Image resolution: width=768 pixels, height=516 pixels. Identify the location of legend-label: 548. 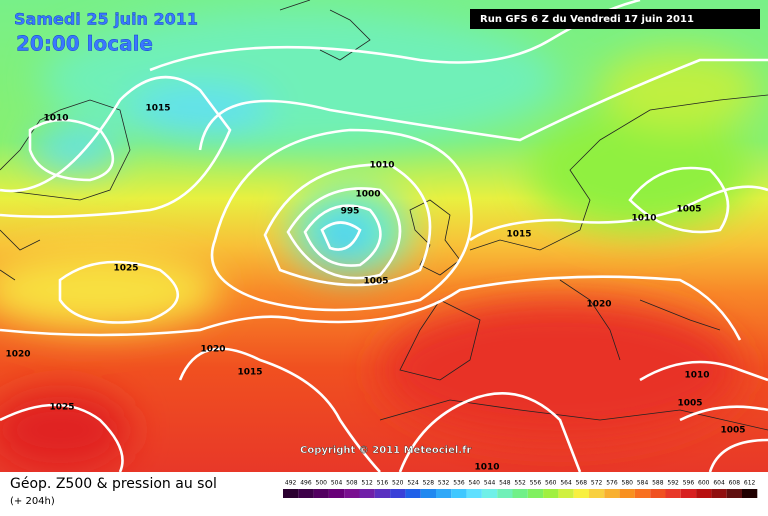
(505, 483).